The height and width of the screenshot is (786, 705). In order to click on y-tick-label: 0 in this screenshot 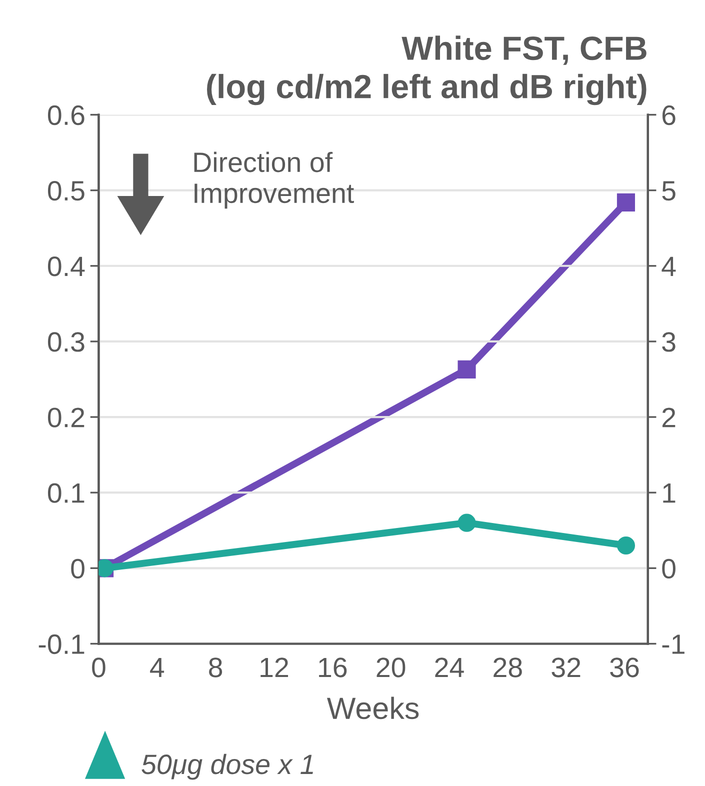, I will do `click(77, 568)`.